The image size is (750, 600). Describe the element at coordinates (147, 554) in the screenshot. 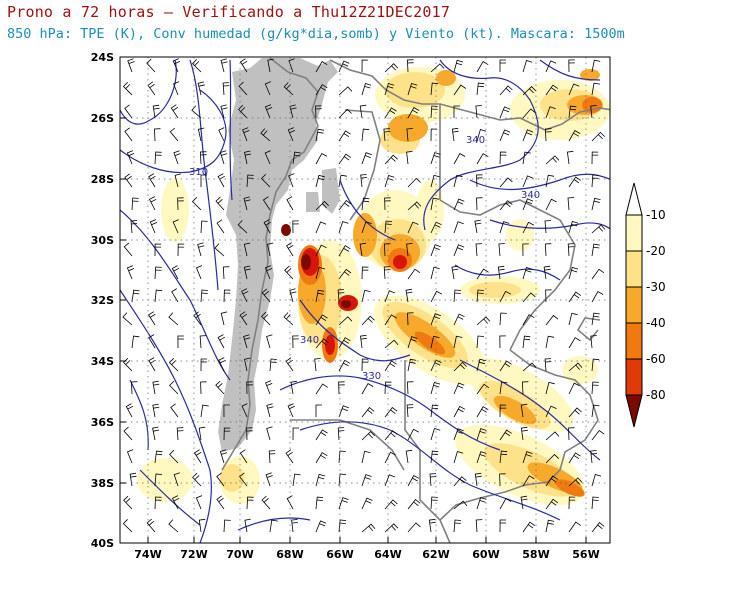

I see `lon-label: 74W` at that location.